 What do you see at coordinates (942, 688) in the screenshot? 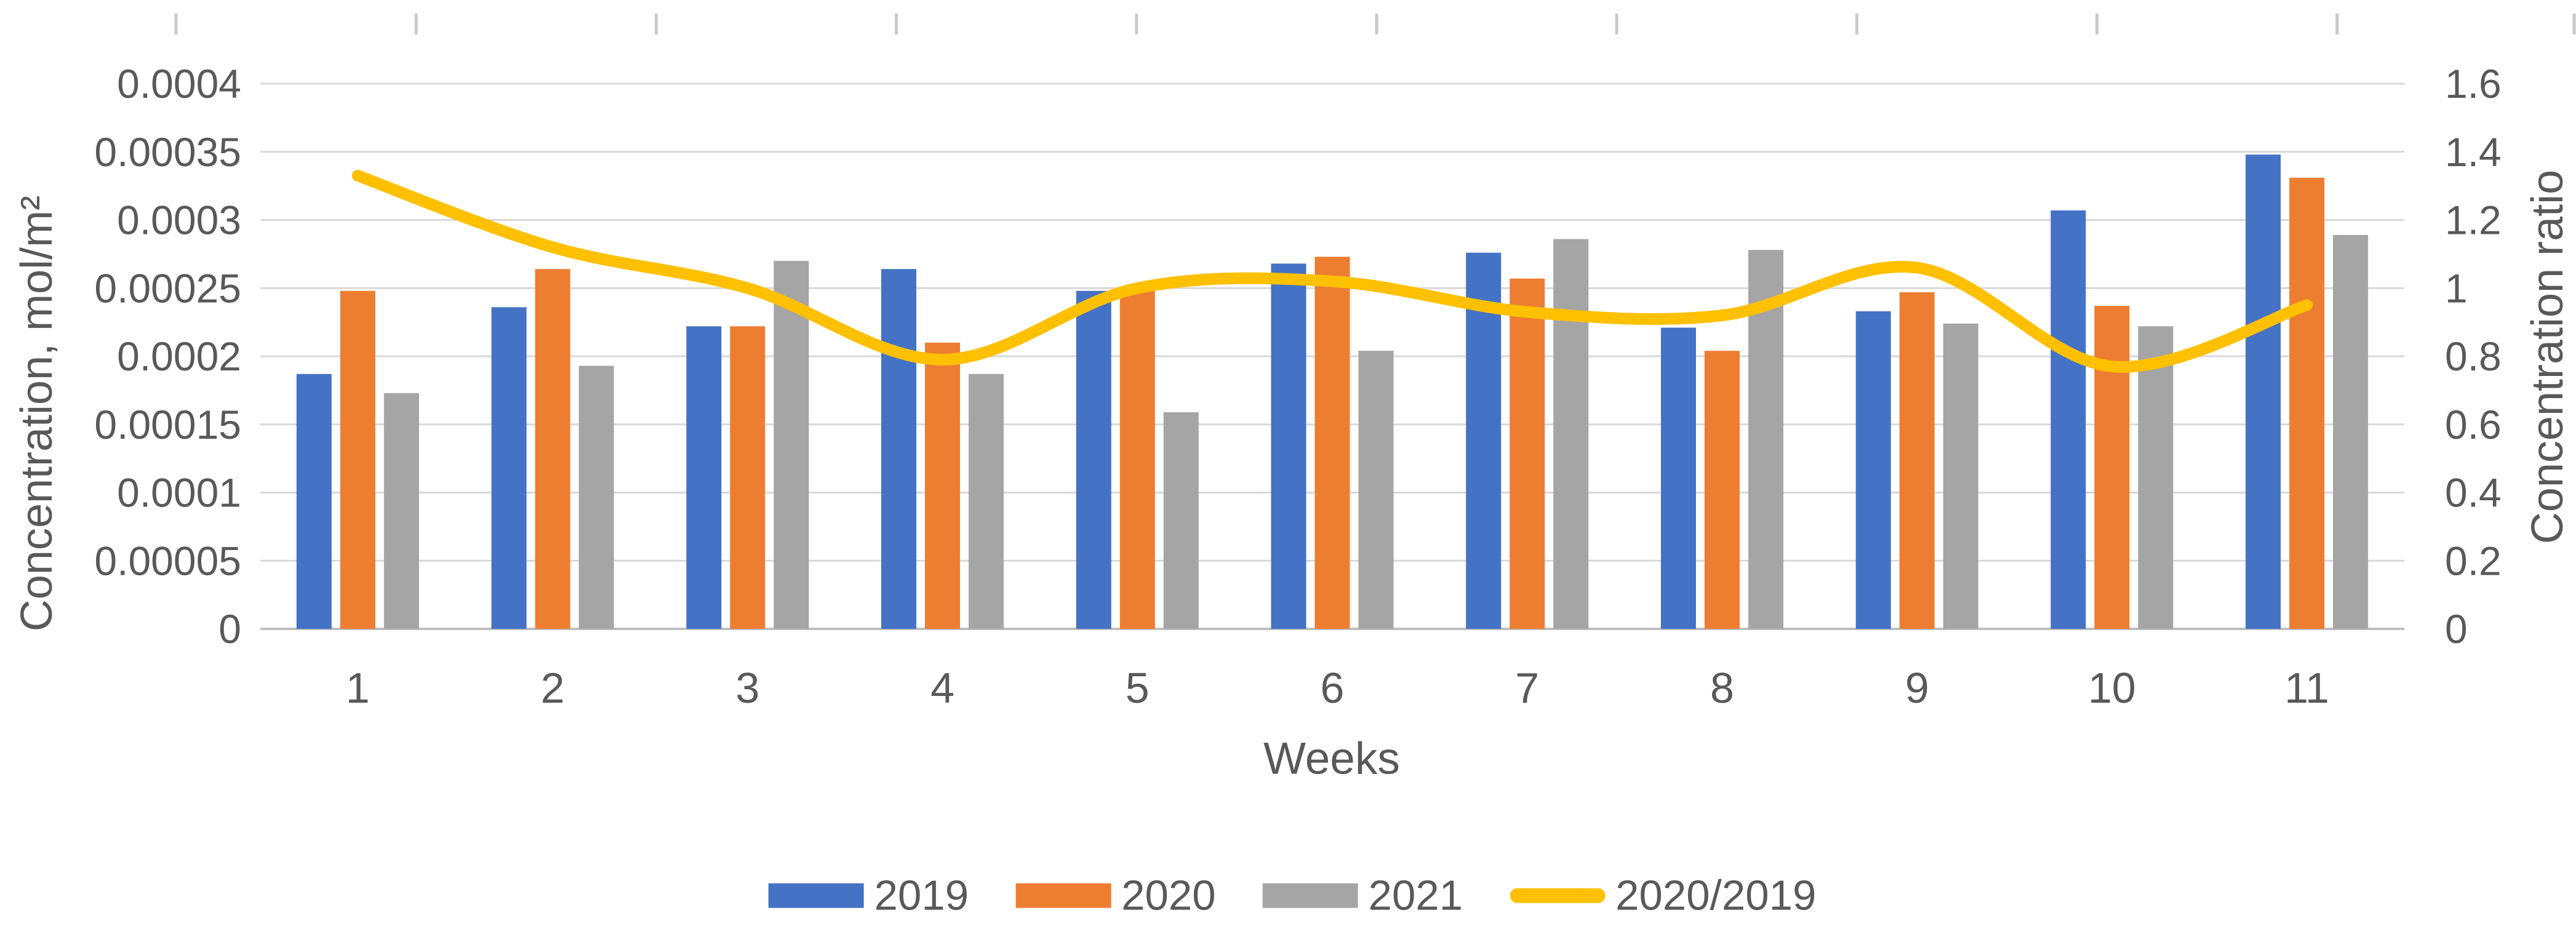
I see `x-axis-tick-label: 4` at bounding box center [942, 688].